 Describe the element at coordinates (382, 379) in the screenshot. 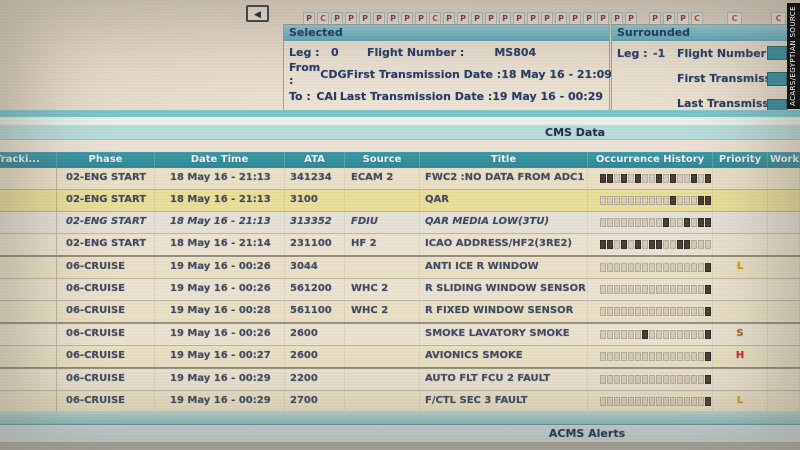

I see `cell-source` at that location.